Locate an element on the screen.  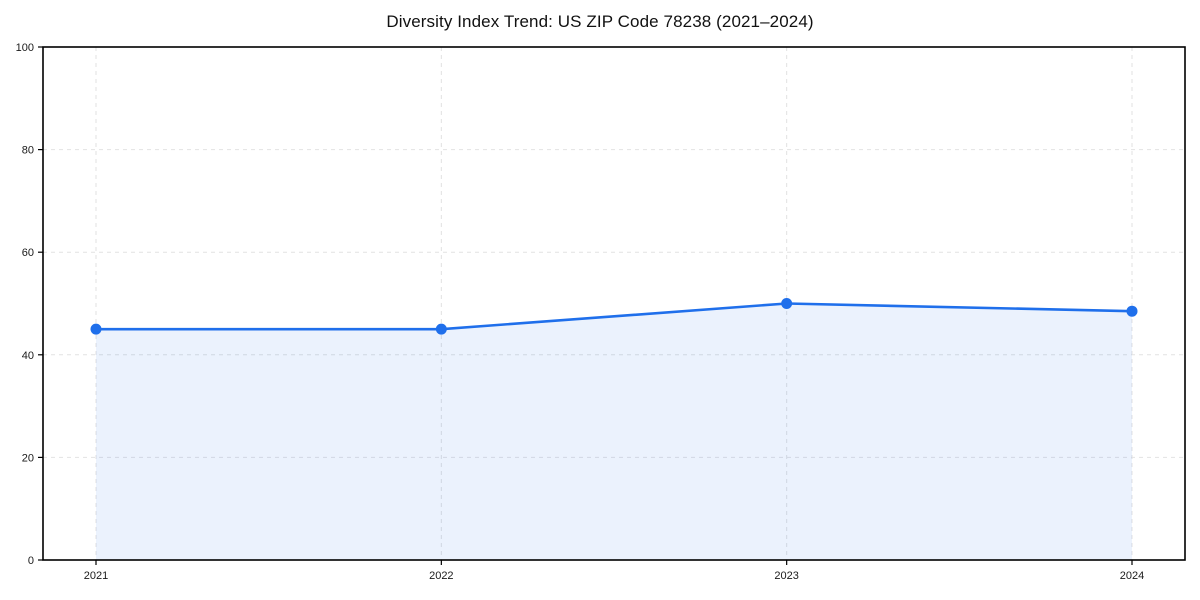
trend-line is located at coordinates (614, 316).